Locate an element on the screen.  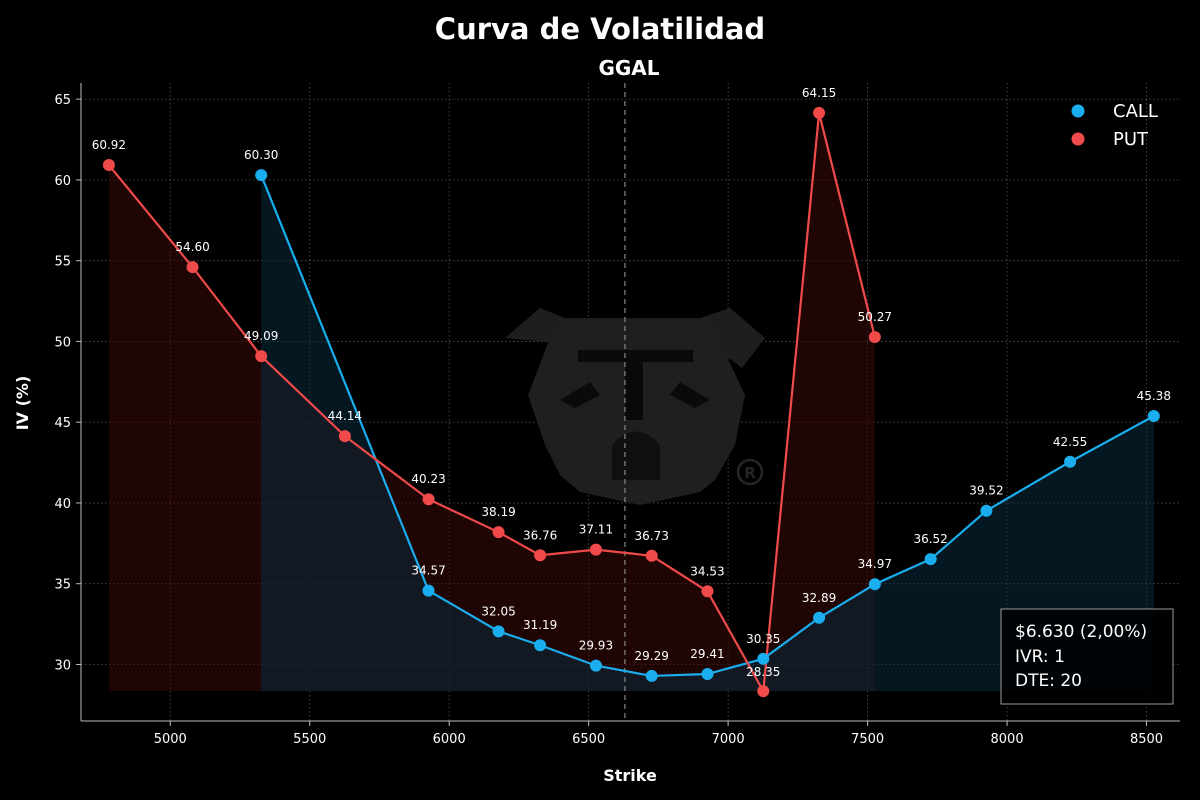
call-data-label: 45.38 is located at coordinates (1154, 396).